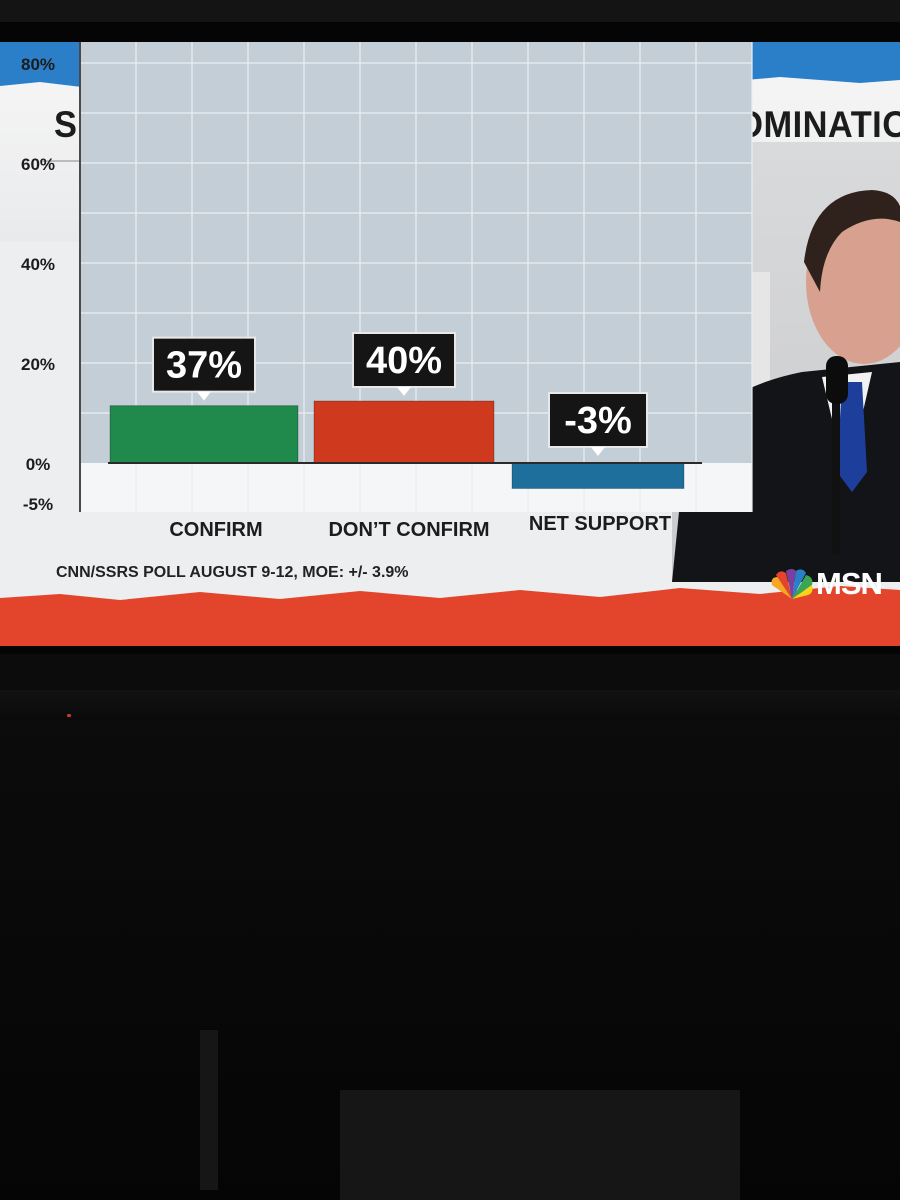  Describe the element at coordinates (38, 164) in the screenshot. I see `y-tick-label: 60%` at that location.